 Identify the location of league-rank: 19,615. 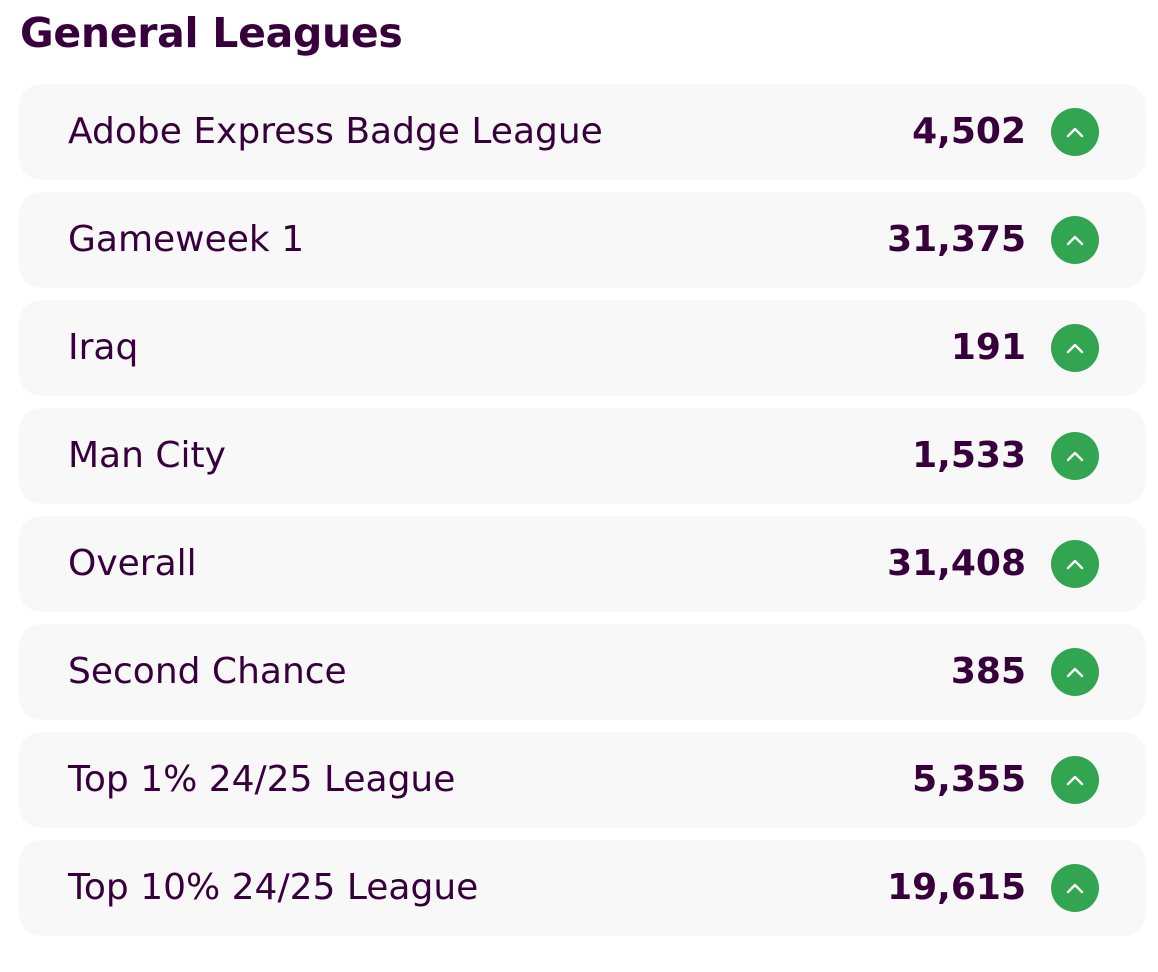
(956, 887).